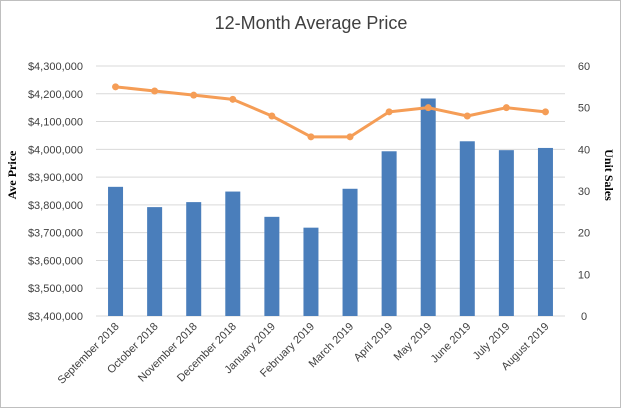  I want to click on y-tick-label: $3,400,000, so click(55, 317).